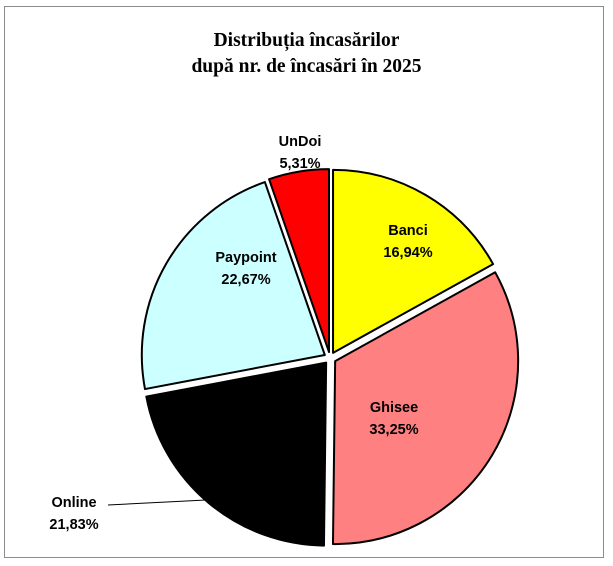  I want to click on pie-slice-undoi, so click(299, 261).